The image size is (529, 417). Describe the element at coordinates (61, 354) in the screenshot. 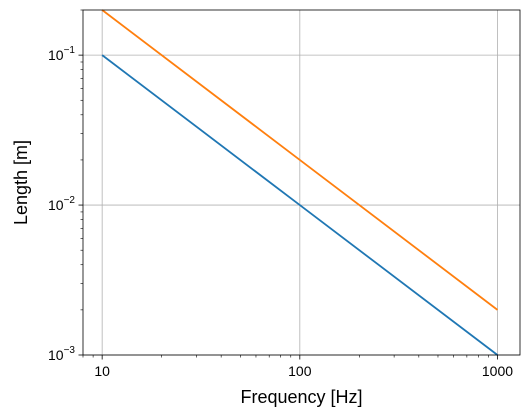

I see `y-tick-label: 10⁻³` at that location.